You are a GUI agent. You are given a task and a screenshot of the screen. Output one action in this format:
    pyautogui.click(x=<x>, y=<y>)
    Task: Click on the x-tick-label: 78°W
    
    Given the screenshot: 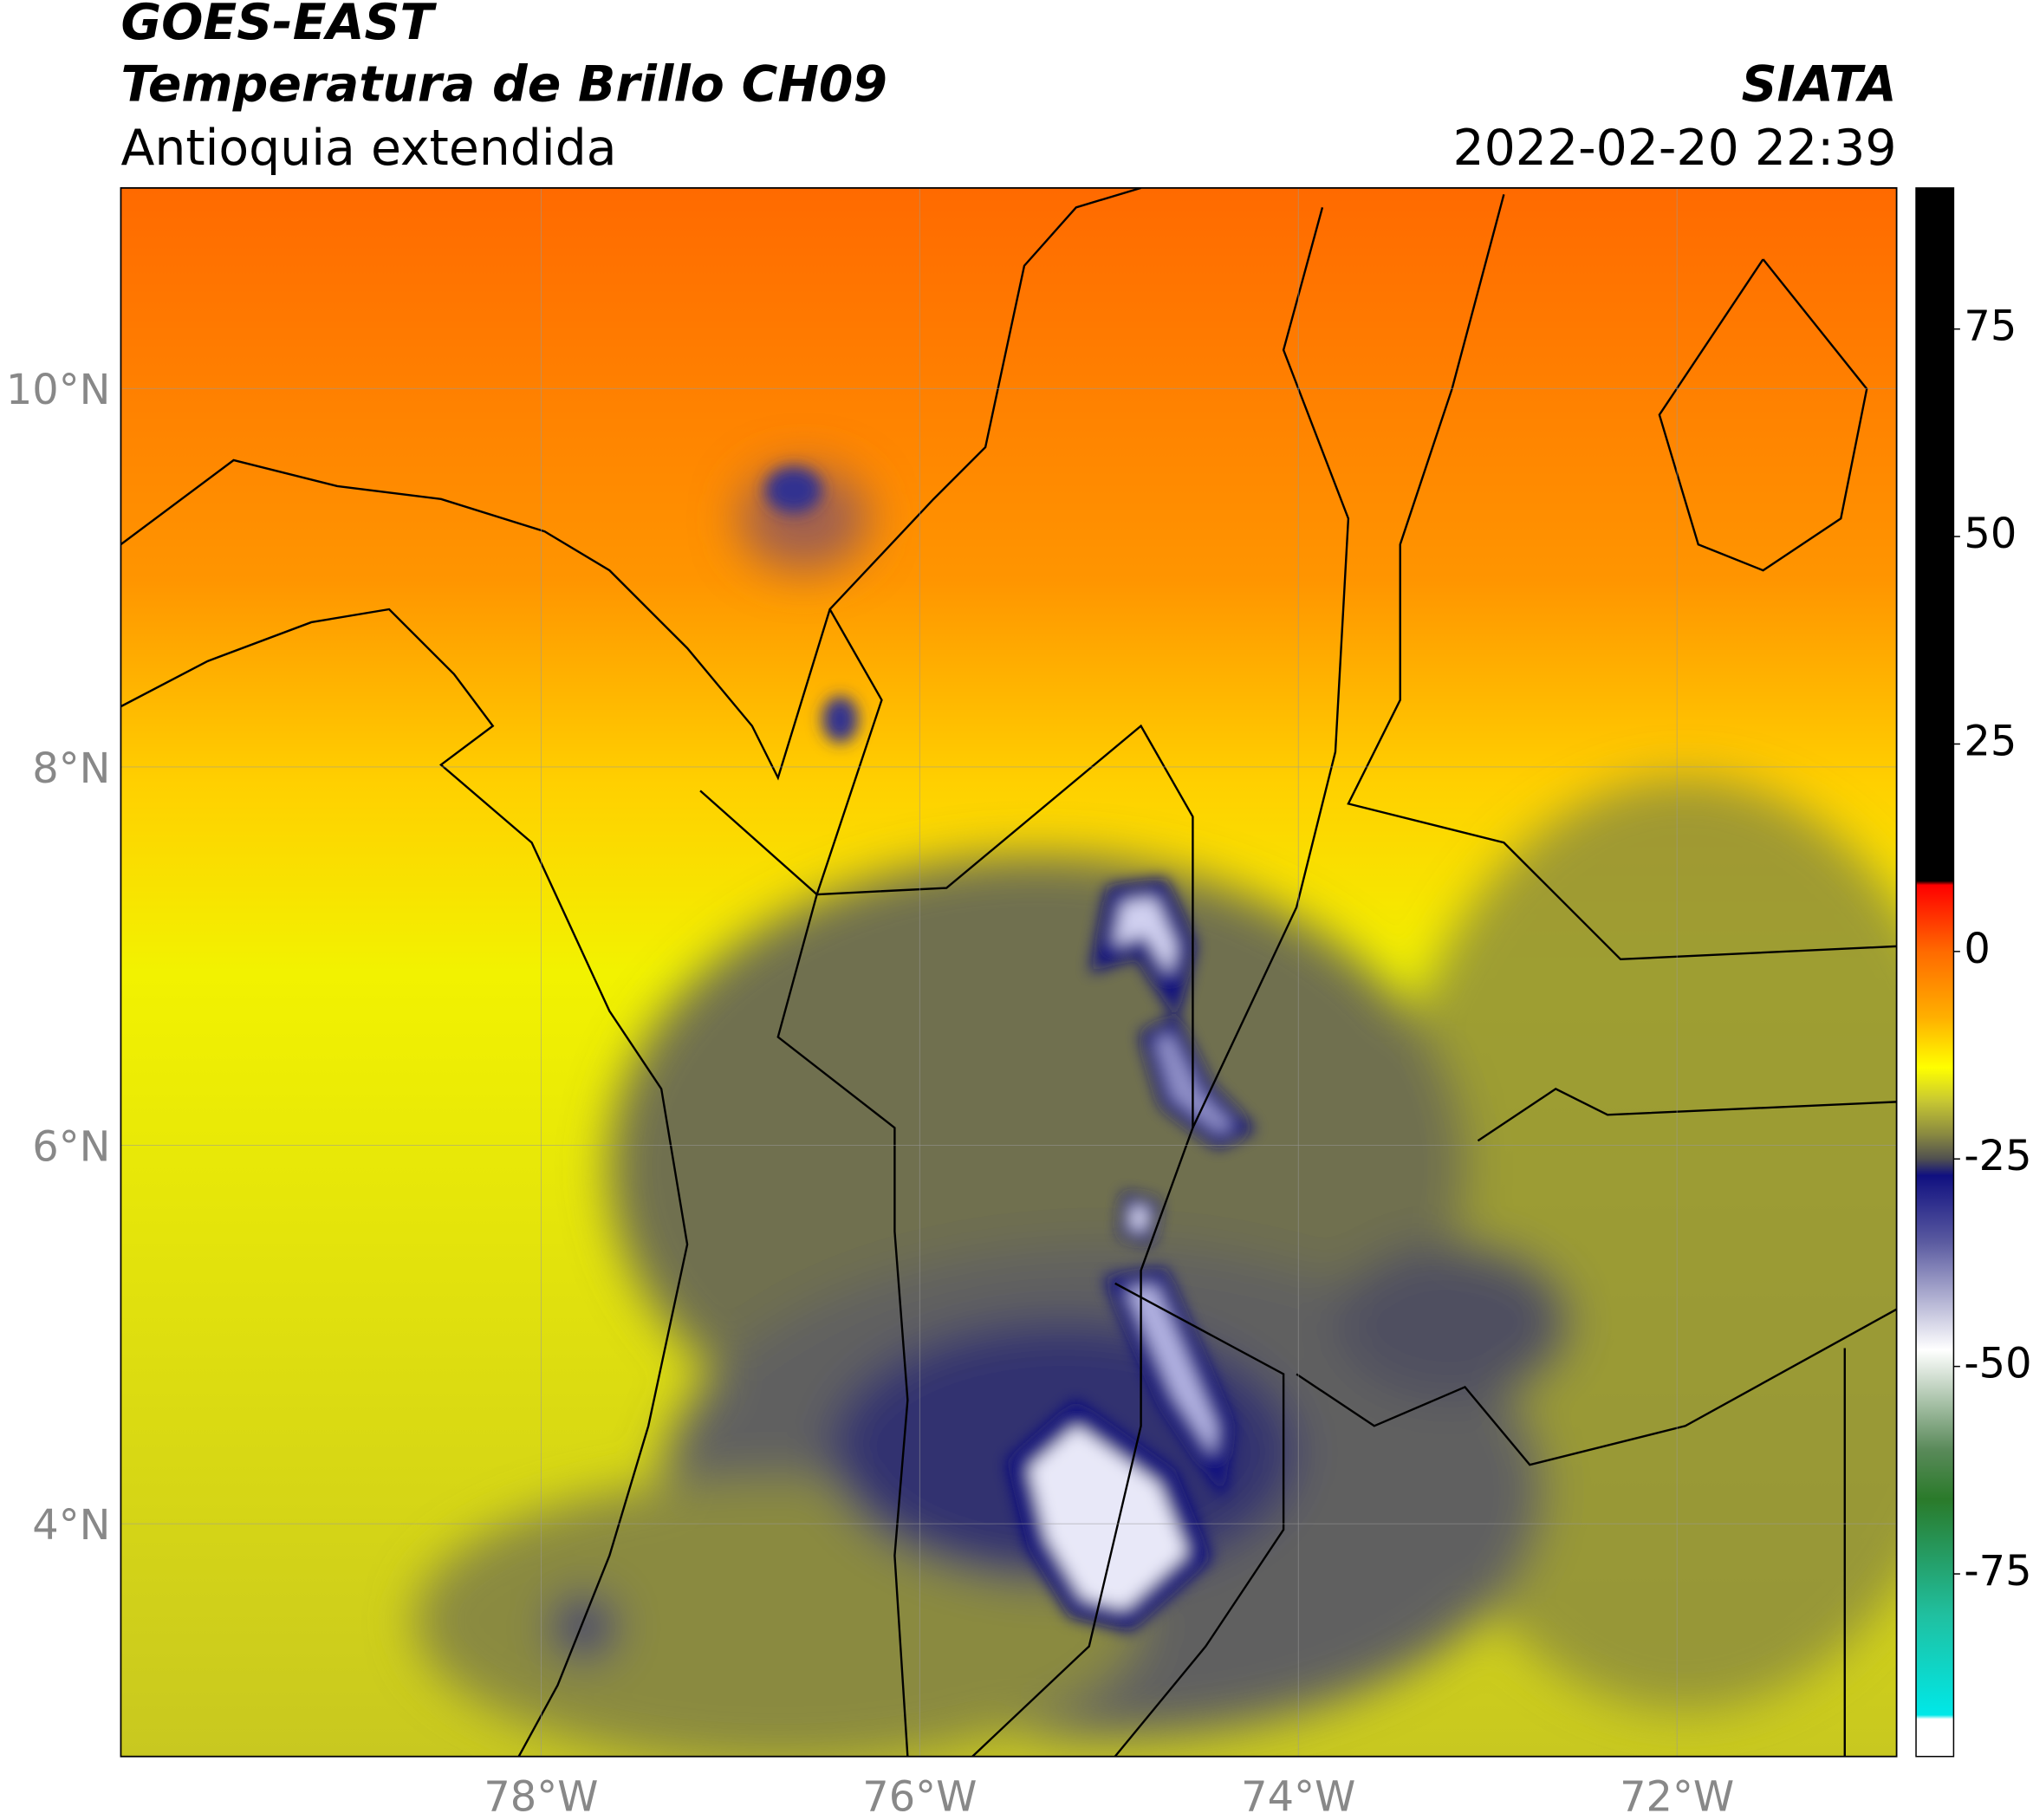 What is the action you would take?
    pyautogui.click(x=541, y=1797)
    